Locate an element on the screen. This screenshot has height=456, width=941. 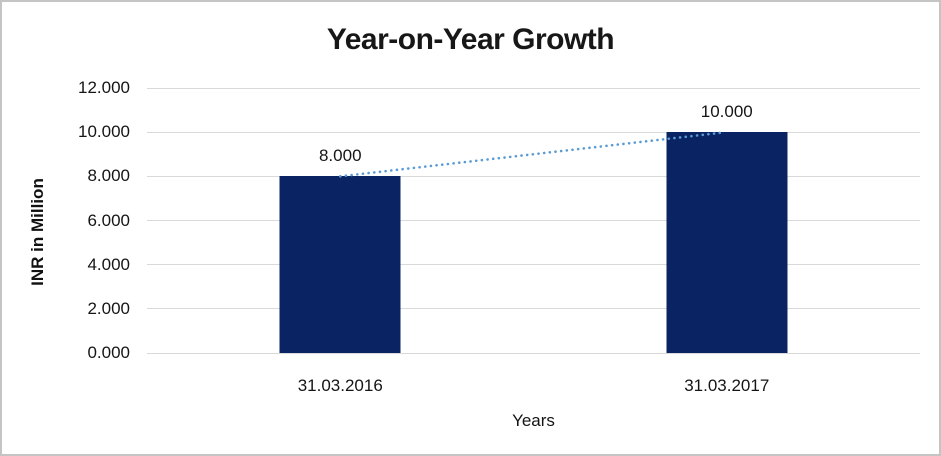
trendline is located at coordinates (531, 154).